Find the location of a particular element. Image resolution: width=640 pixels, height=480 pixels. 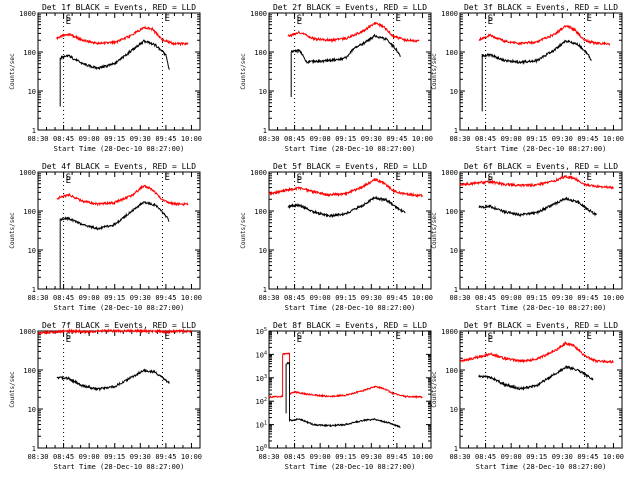

subplot-title: Det 1f BLACK = Events, RED = LLD is located at coordinates (119, 7).